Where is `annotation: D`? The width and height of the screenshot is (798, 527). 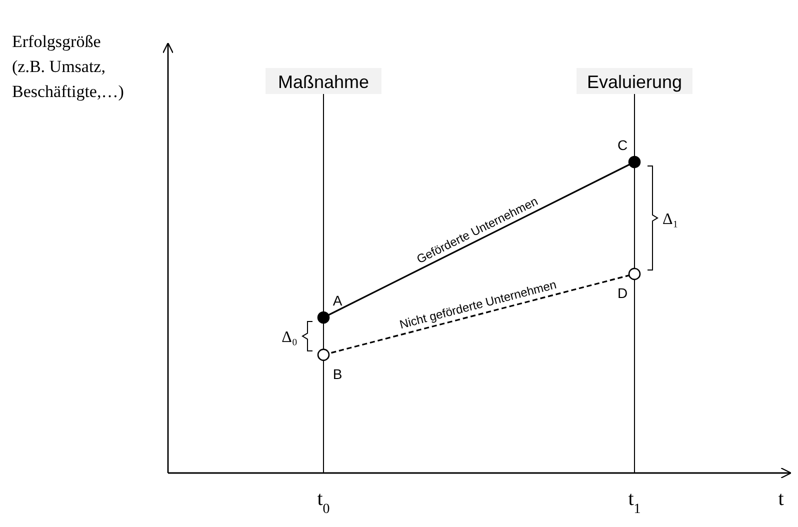
annotation: D is located at coordinates (622, 292).